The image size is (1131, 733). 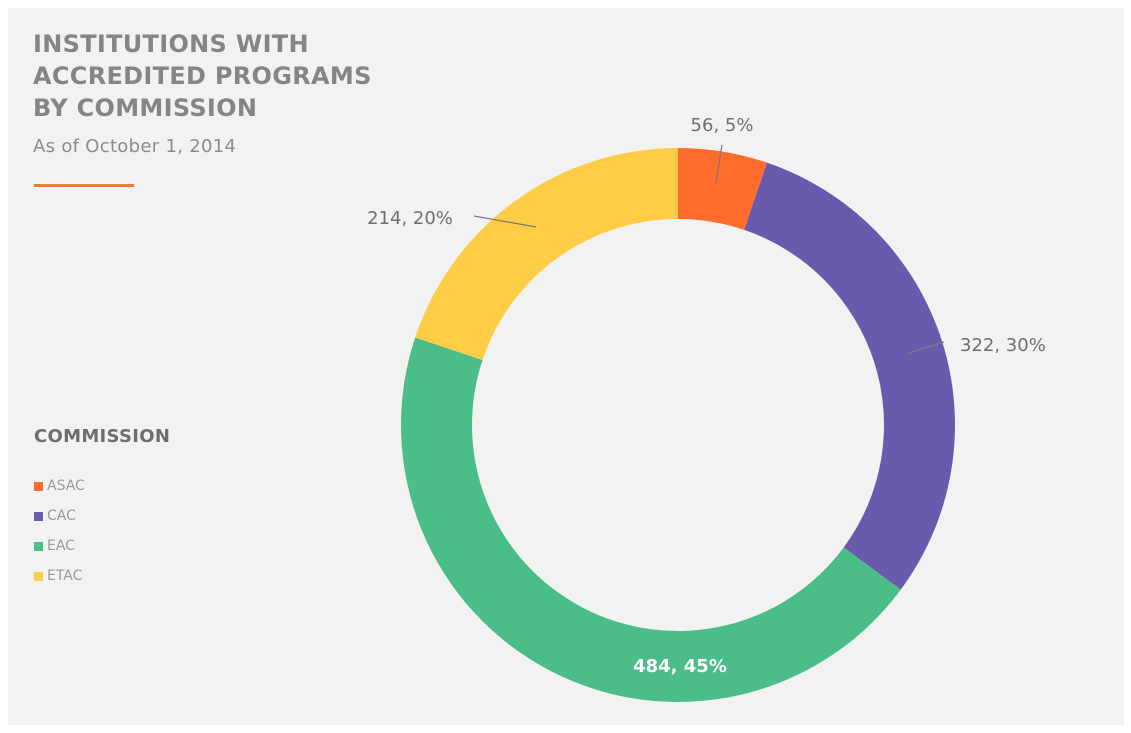 I want to click on legend-label: ETAC, so click(x=65, y=576).